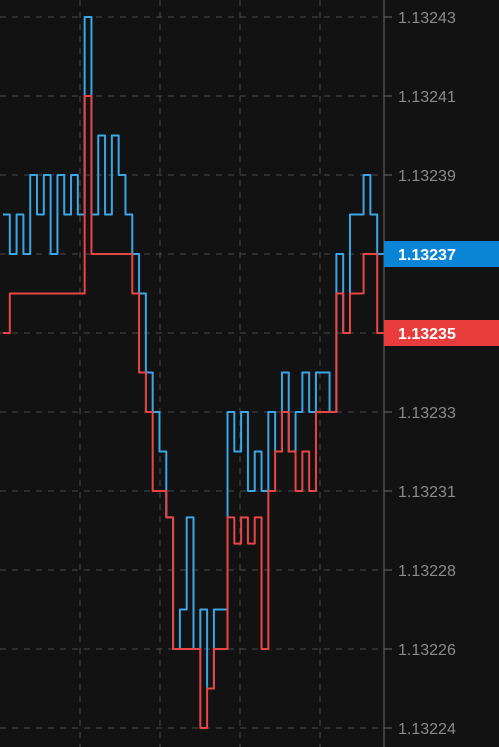 The width and height of the screenshot is (499, 747). Describe the element at coordinates (427, 413) in the screenshot. I see `price-tick-label: 1.13233` at that location.